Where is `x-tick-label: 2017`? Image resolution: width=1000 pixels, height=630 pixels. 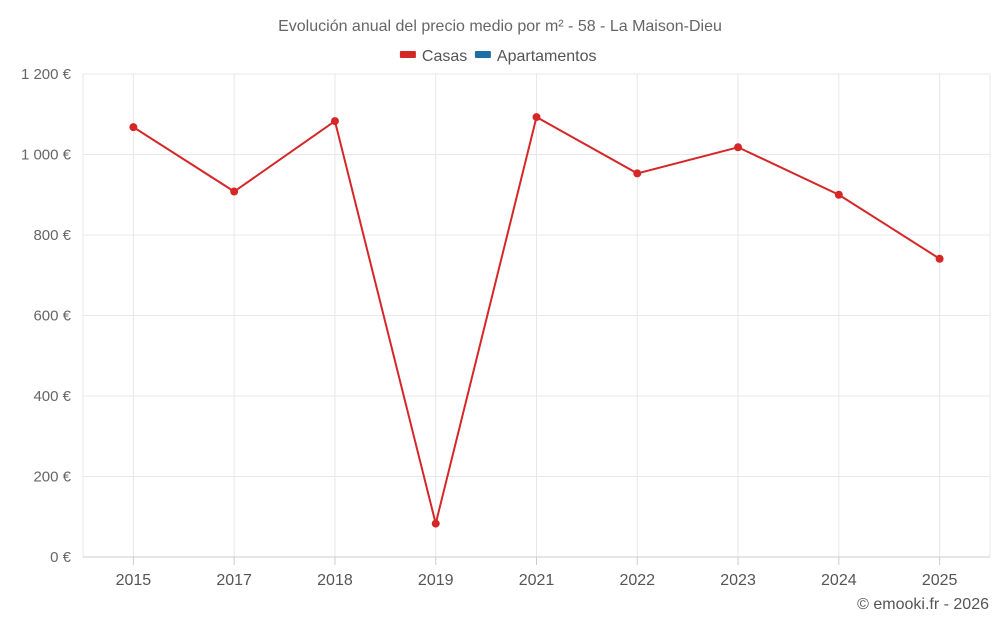 x-tick-label: 2017 is located at coordinates (234, 580).